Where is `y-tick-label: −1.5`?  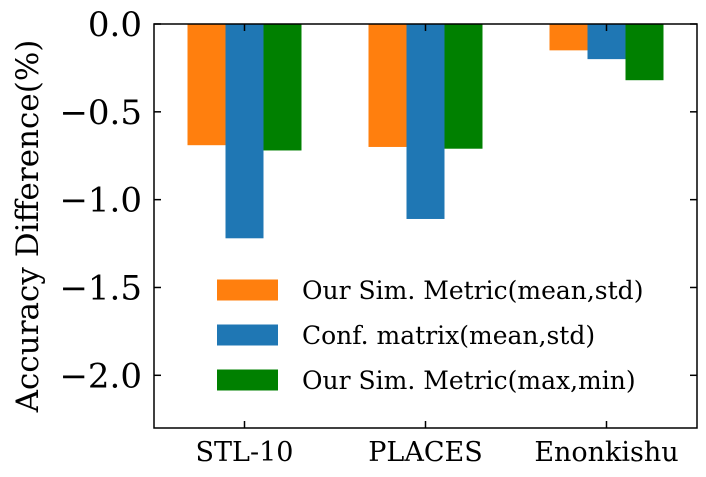
y-tick-label: −1.5 is located at coordinates (100, 288).